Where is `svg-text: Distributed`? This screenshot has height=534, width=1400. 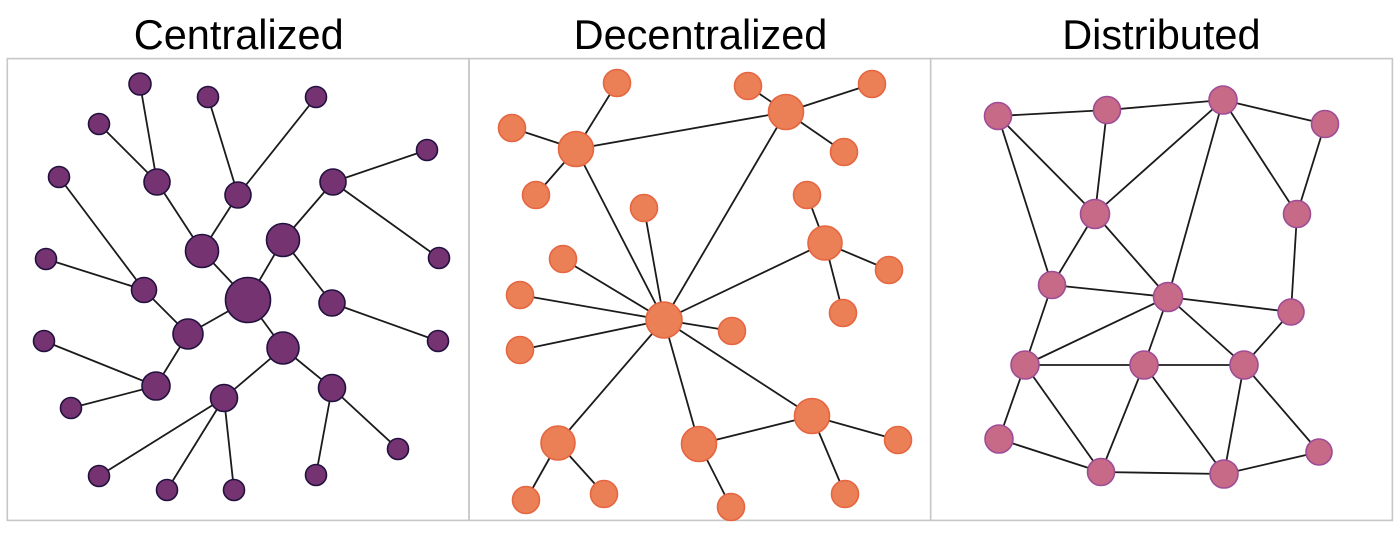 svg-text: Distributed is located at coordinates (1161, 34).